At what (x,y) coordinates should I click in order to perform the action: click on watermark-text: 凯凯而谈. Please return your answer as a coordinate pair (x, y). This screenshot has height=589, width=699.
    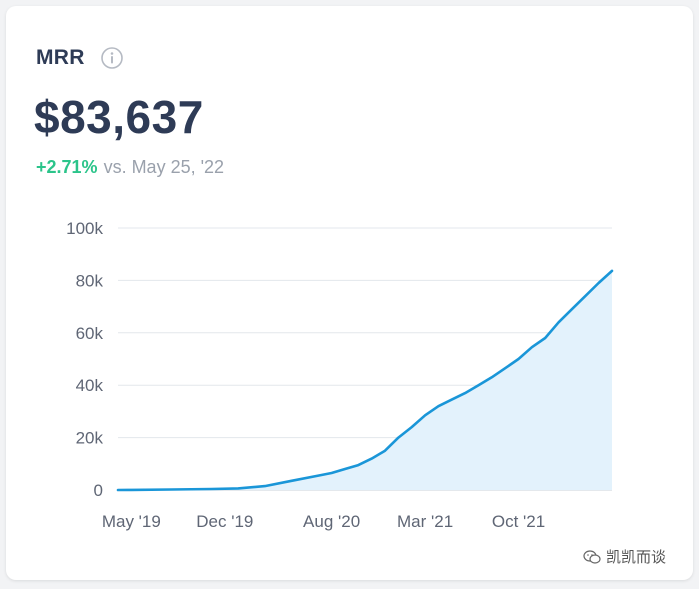
    Looking at the image, I should click on (636, 557).